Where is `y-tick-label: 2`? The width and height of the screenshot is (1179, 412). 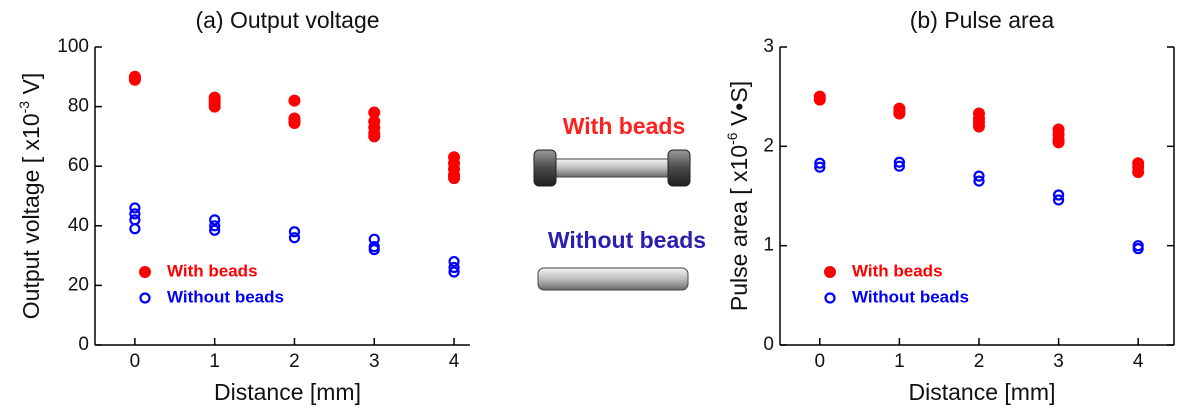
y-tick-label: 2 is located at coordinates (768, 145).